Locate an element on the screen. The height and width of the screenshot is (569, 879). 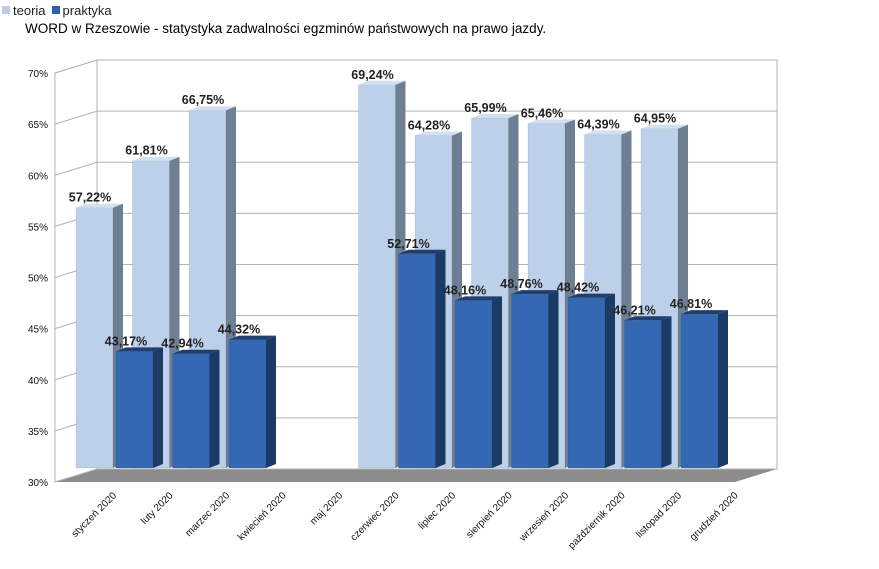
legend-item-teoria: teoria is located at coordinates (24, 10).